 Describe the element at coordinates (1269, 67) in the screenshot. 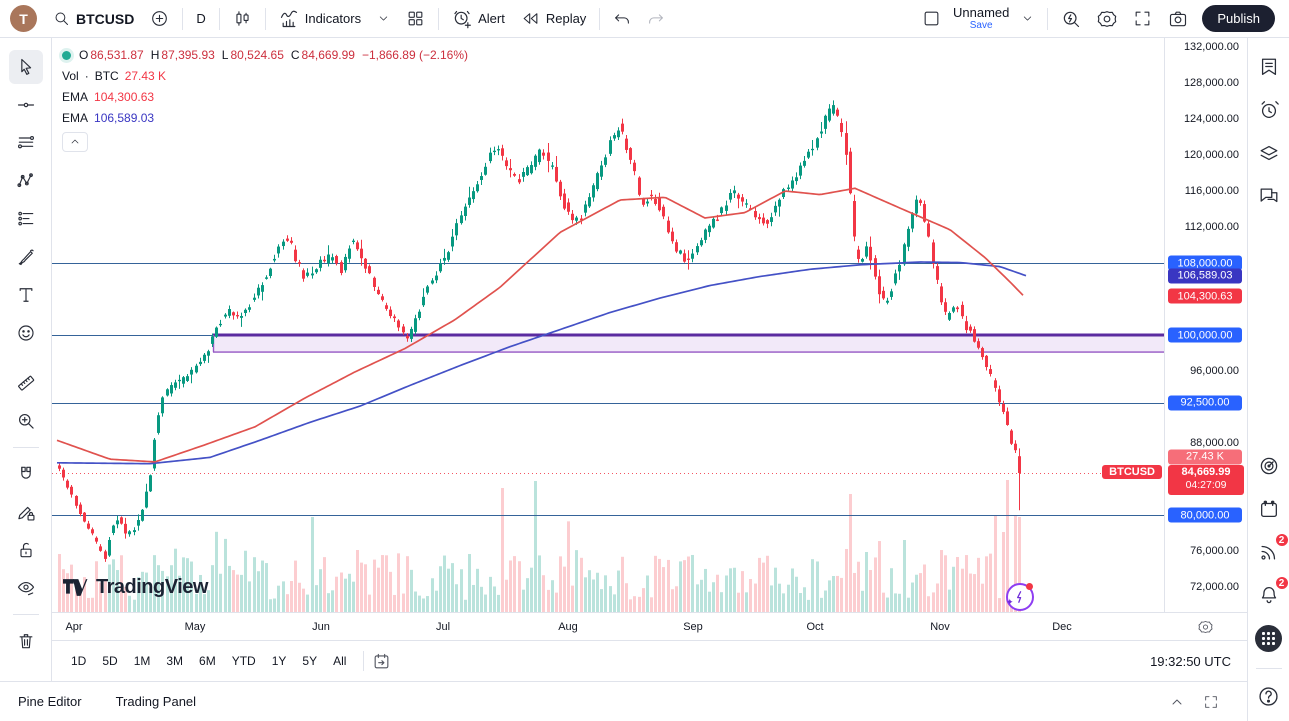

I see `watchlist-button` at that location.